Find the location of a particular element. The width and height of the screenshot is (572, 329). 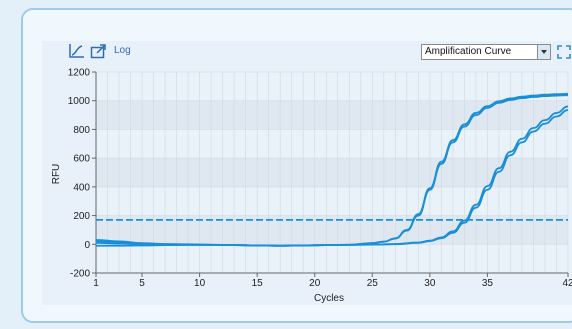

expand-icon is located at coordinates (564, 52).